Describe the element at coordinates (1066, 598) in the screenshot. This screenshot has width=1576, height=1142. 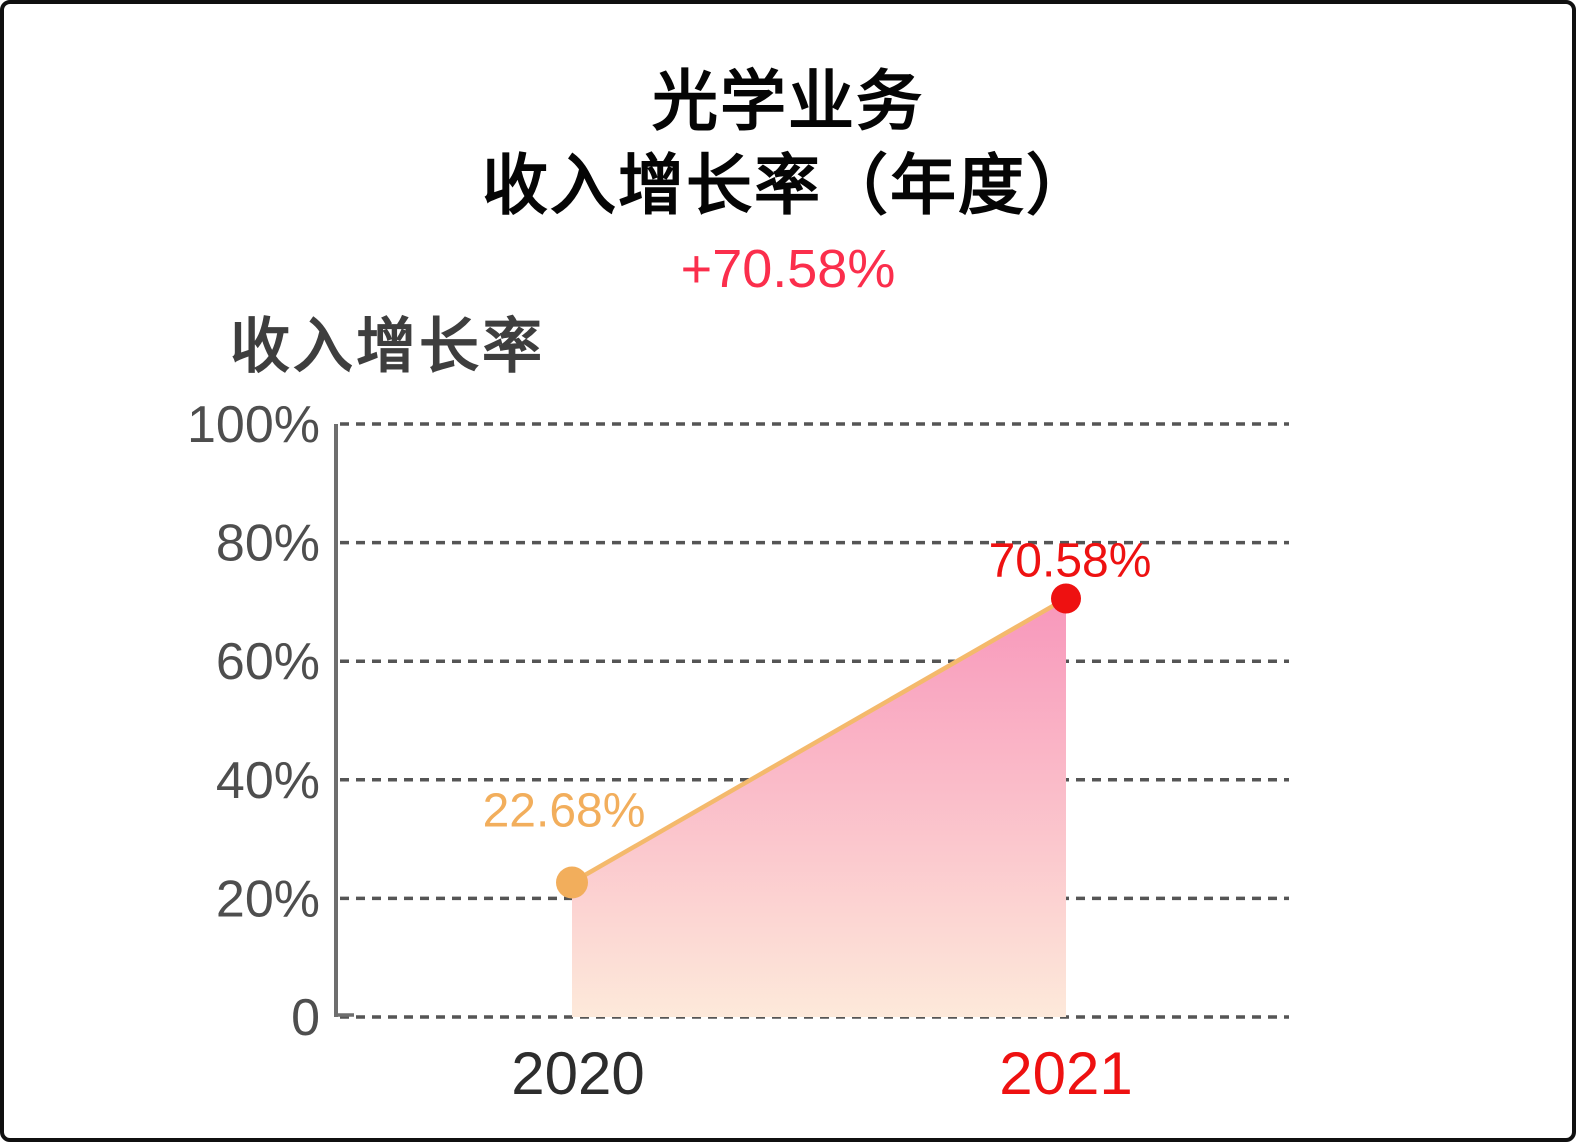
I see `data-point-2021` at that location.